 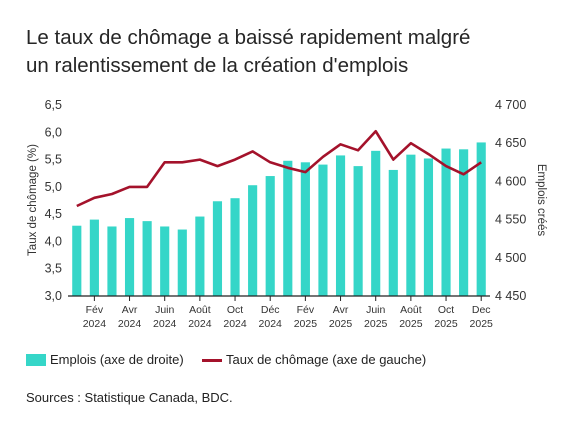 I want to click on source-note: Sources : Statistique Canada, BDC., so click(x=129, y=397).